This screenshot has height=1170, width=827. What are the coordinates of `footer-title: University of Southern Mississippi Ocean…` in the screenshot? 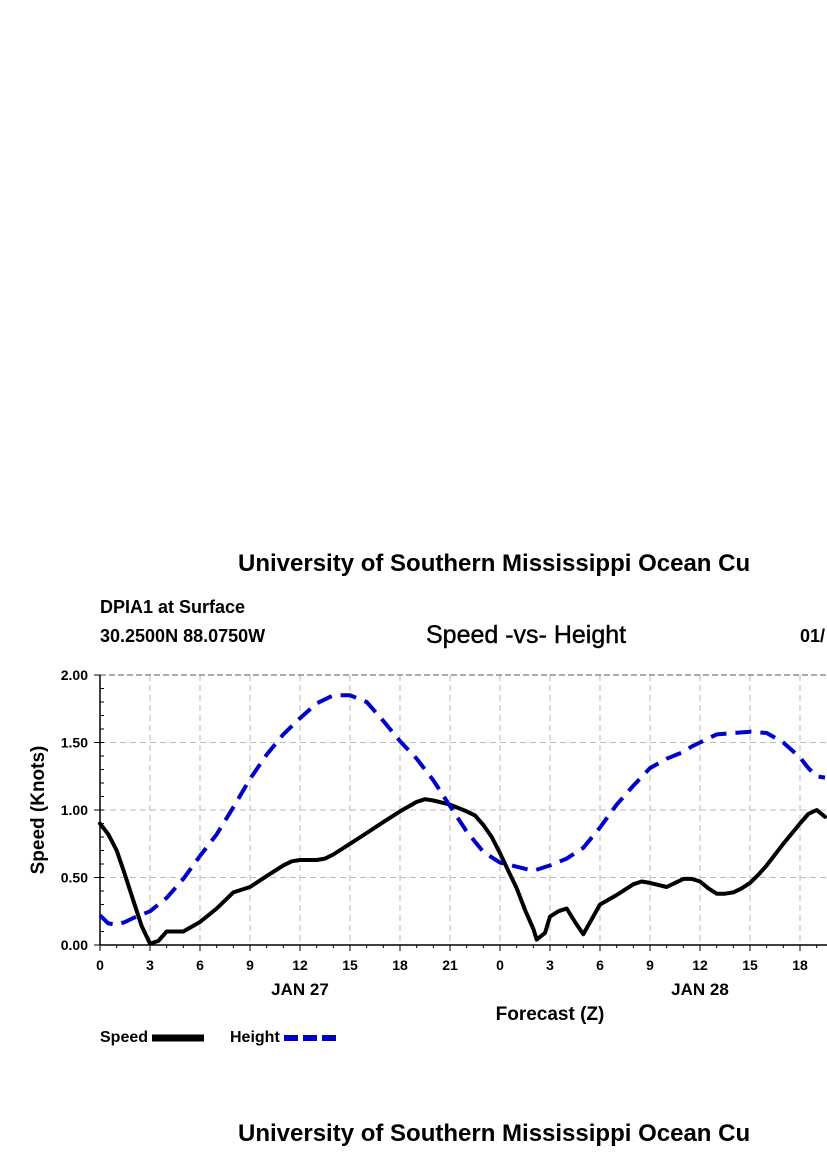 It's located at (494, 1133).